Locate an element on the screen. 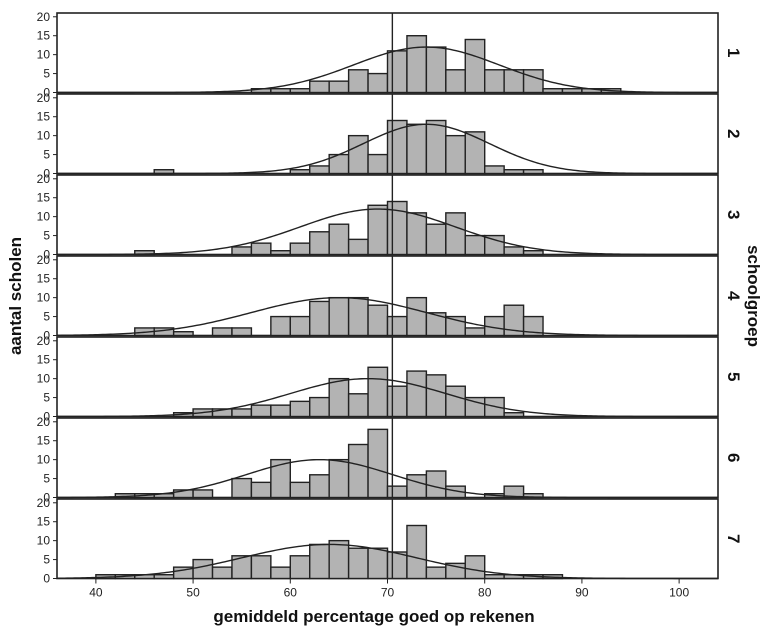 Image resolution: width=760 pixels, height=626 pixels. panel-4: 0 5 10 15 20 4 is located at coordinates (390, 298).